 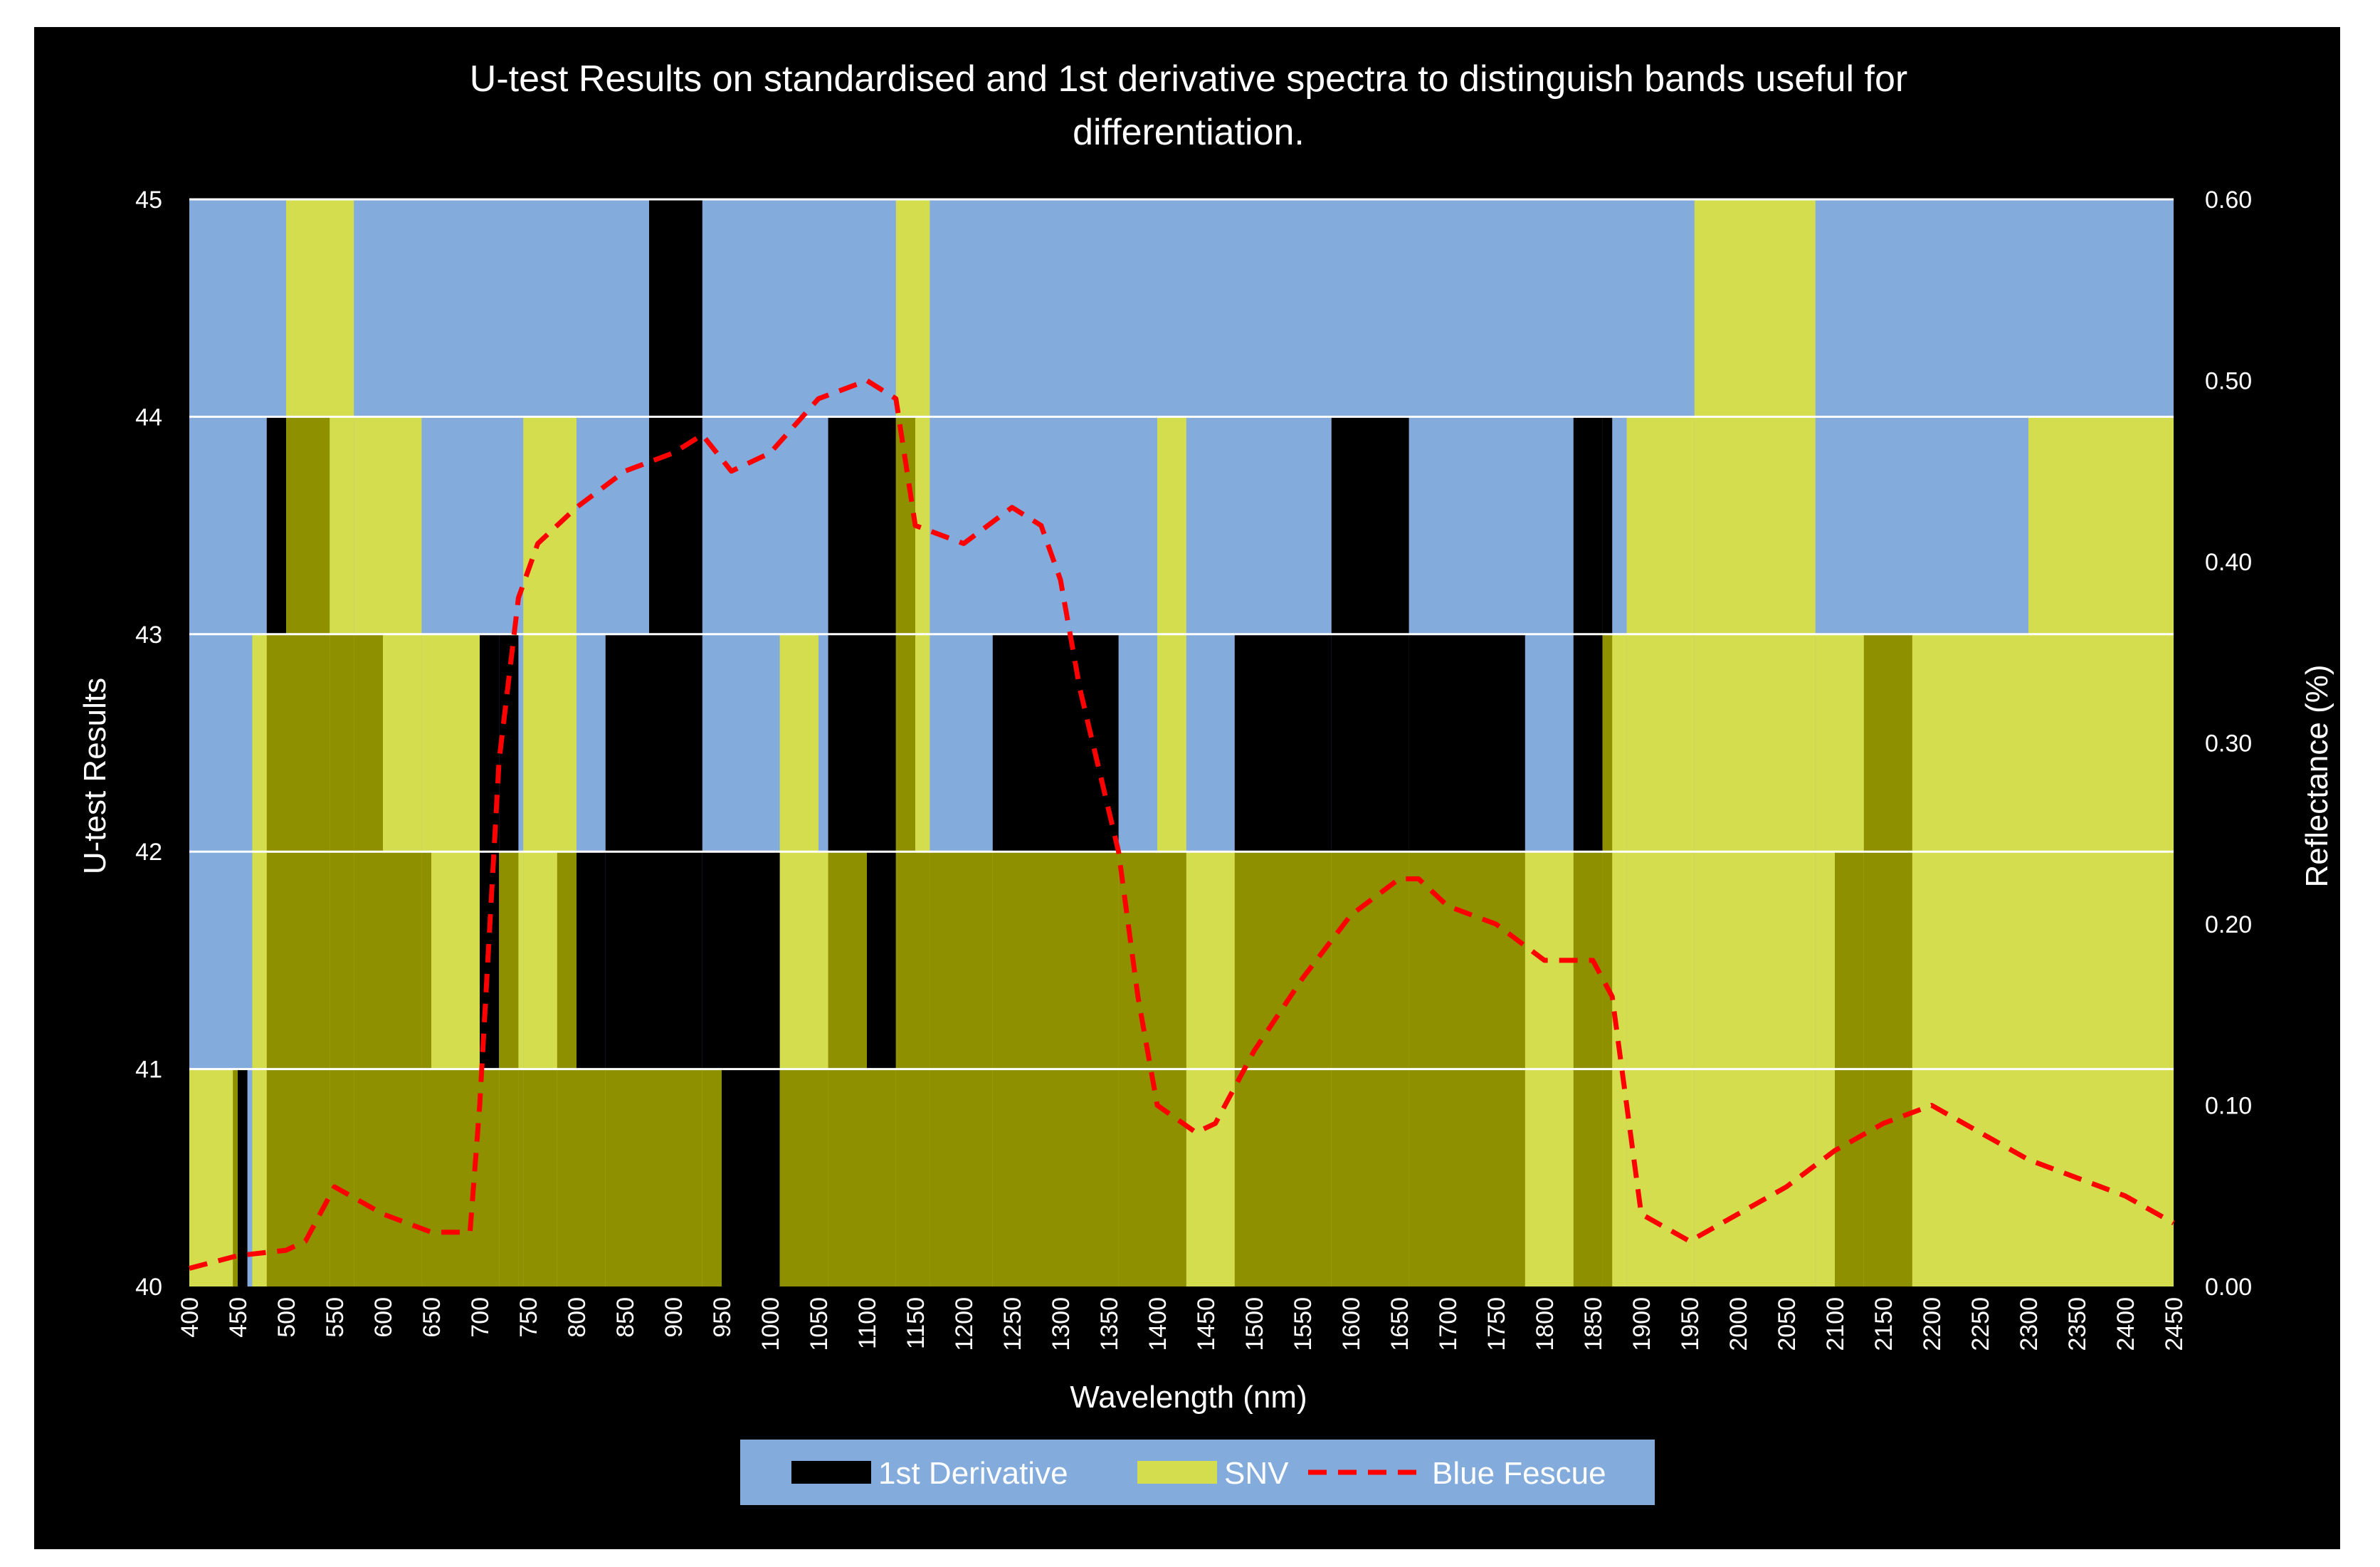 I want to click on x-tick-label-4: 600, so click(x=383, y=1317).